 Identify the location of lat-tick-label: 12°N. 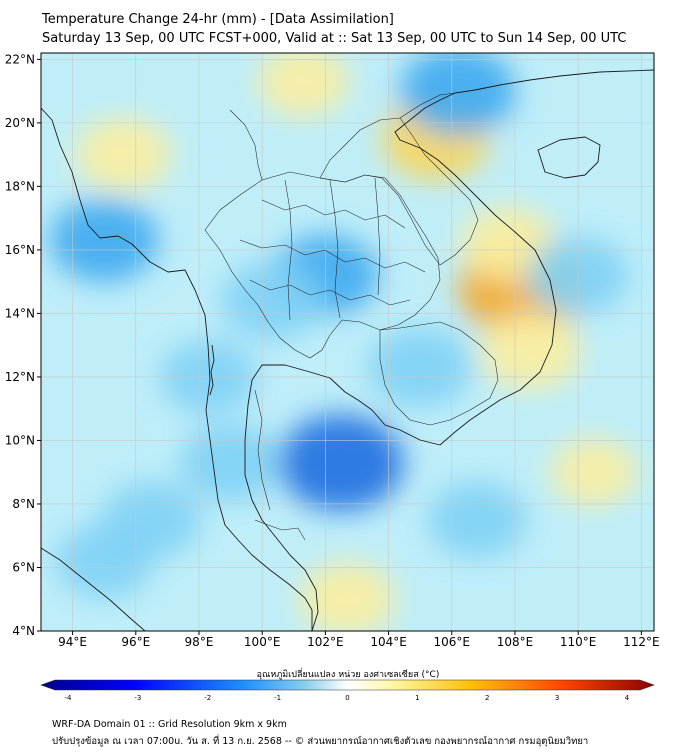
(20, 377).